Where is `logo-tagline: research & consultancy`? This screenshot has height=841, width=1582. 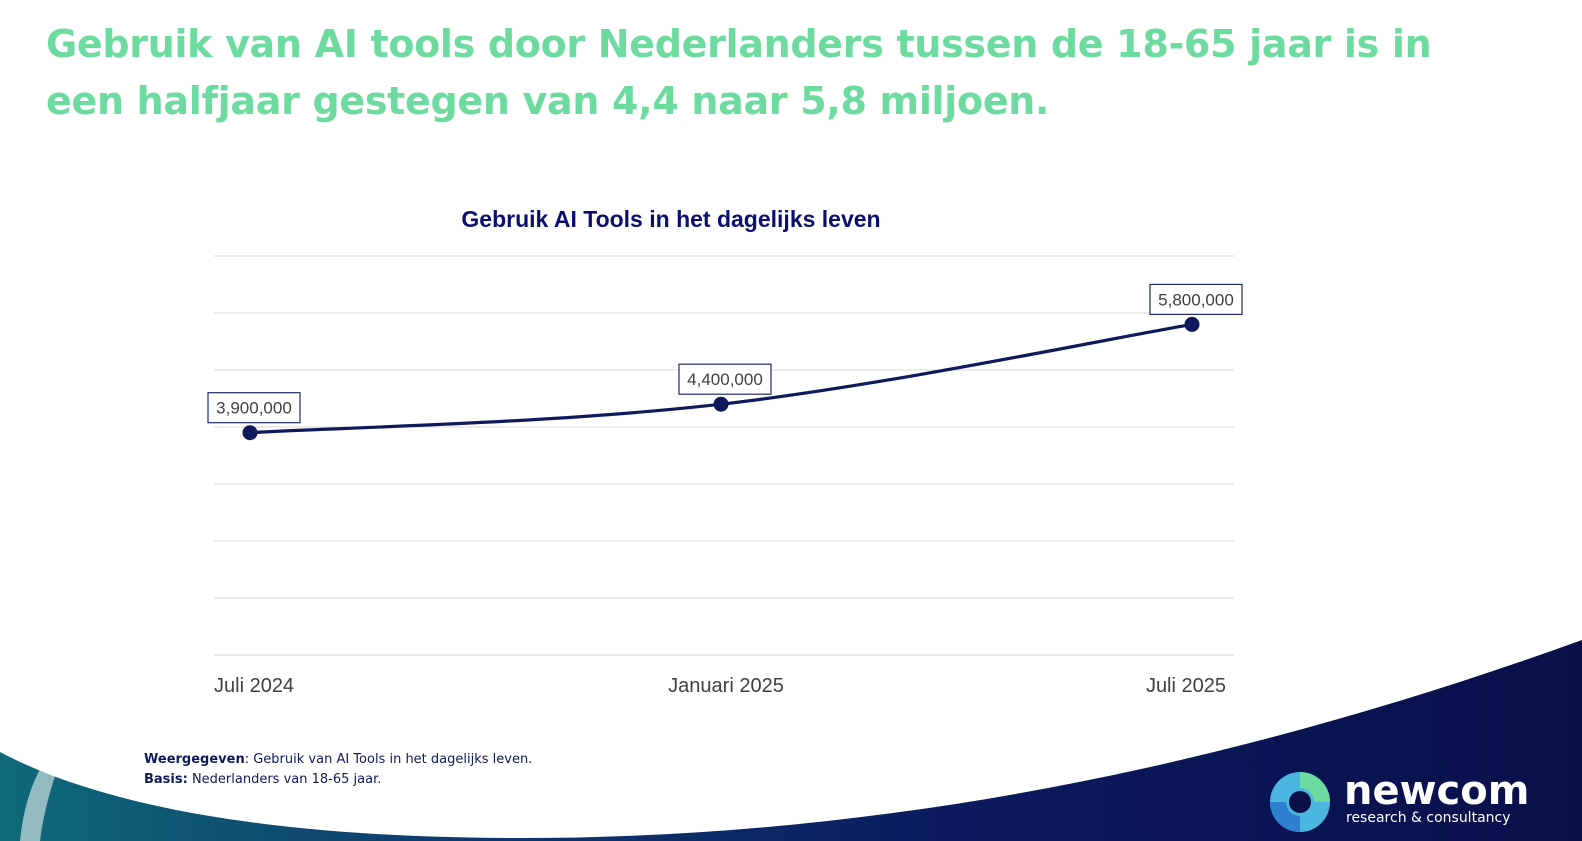 logo-tagline: research & consultancy is located at coordinates (1428, 818).